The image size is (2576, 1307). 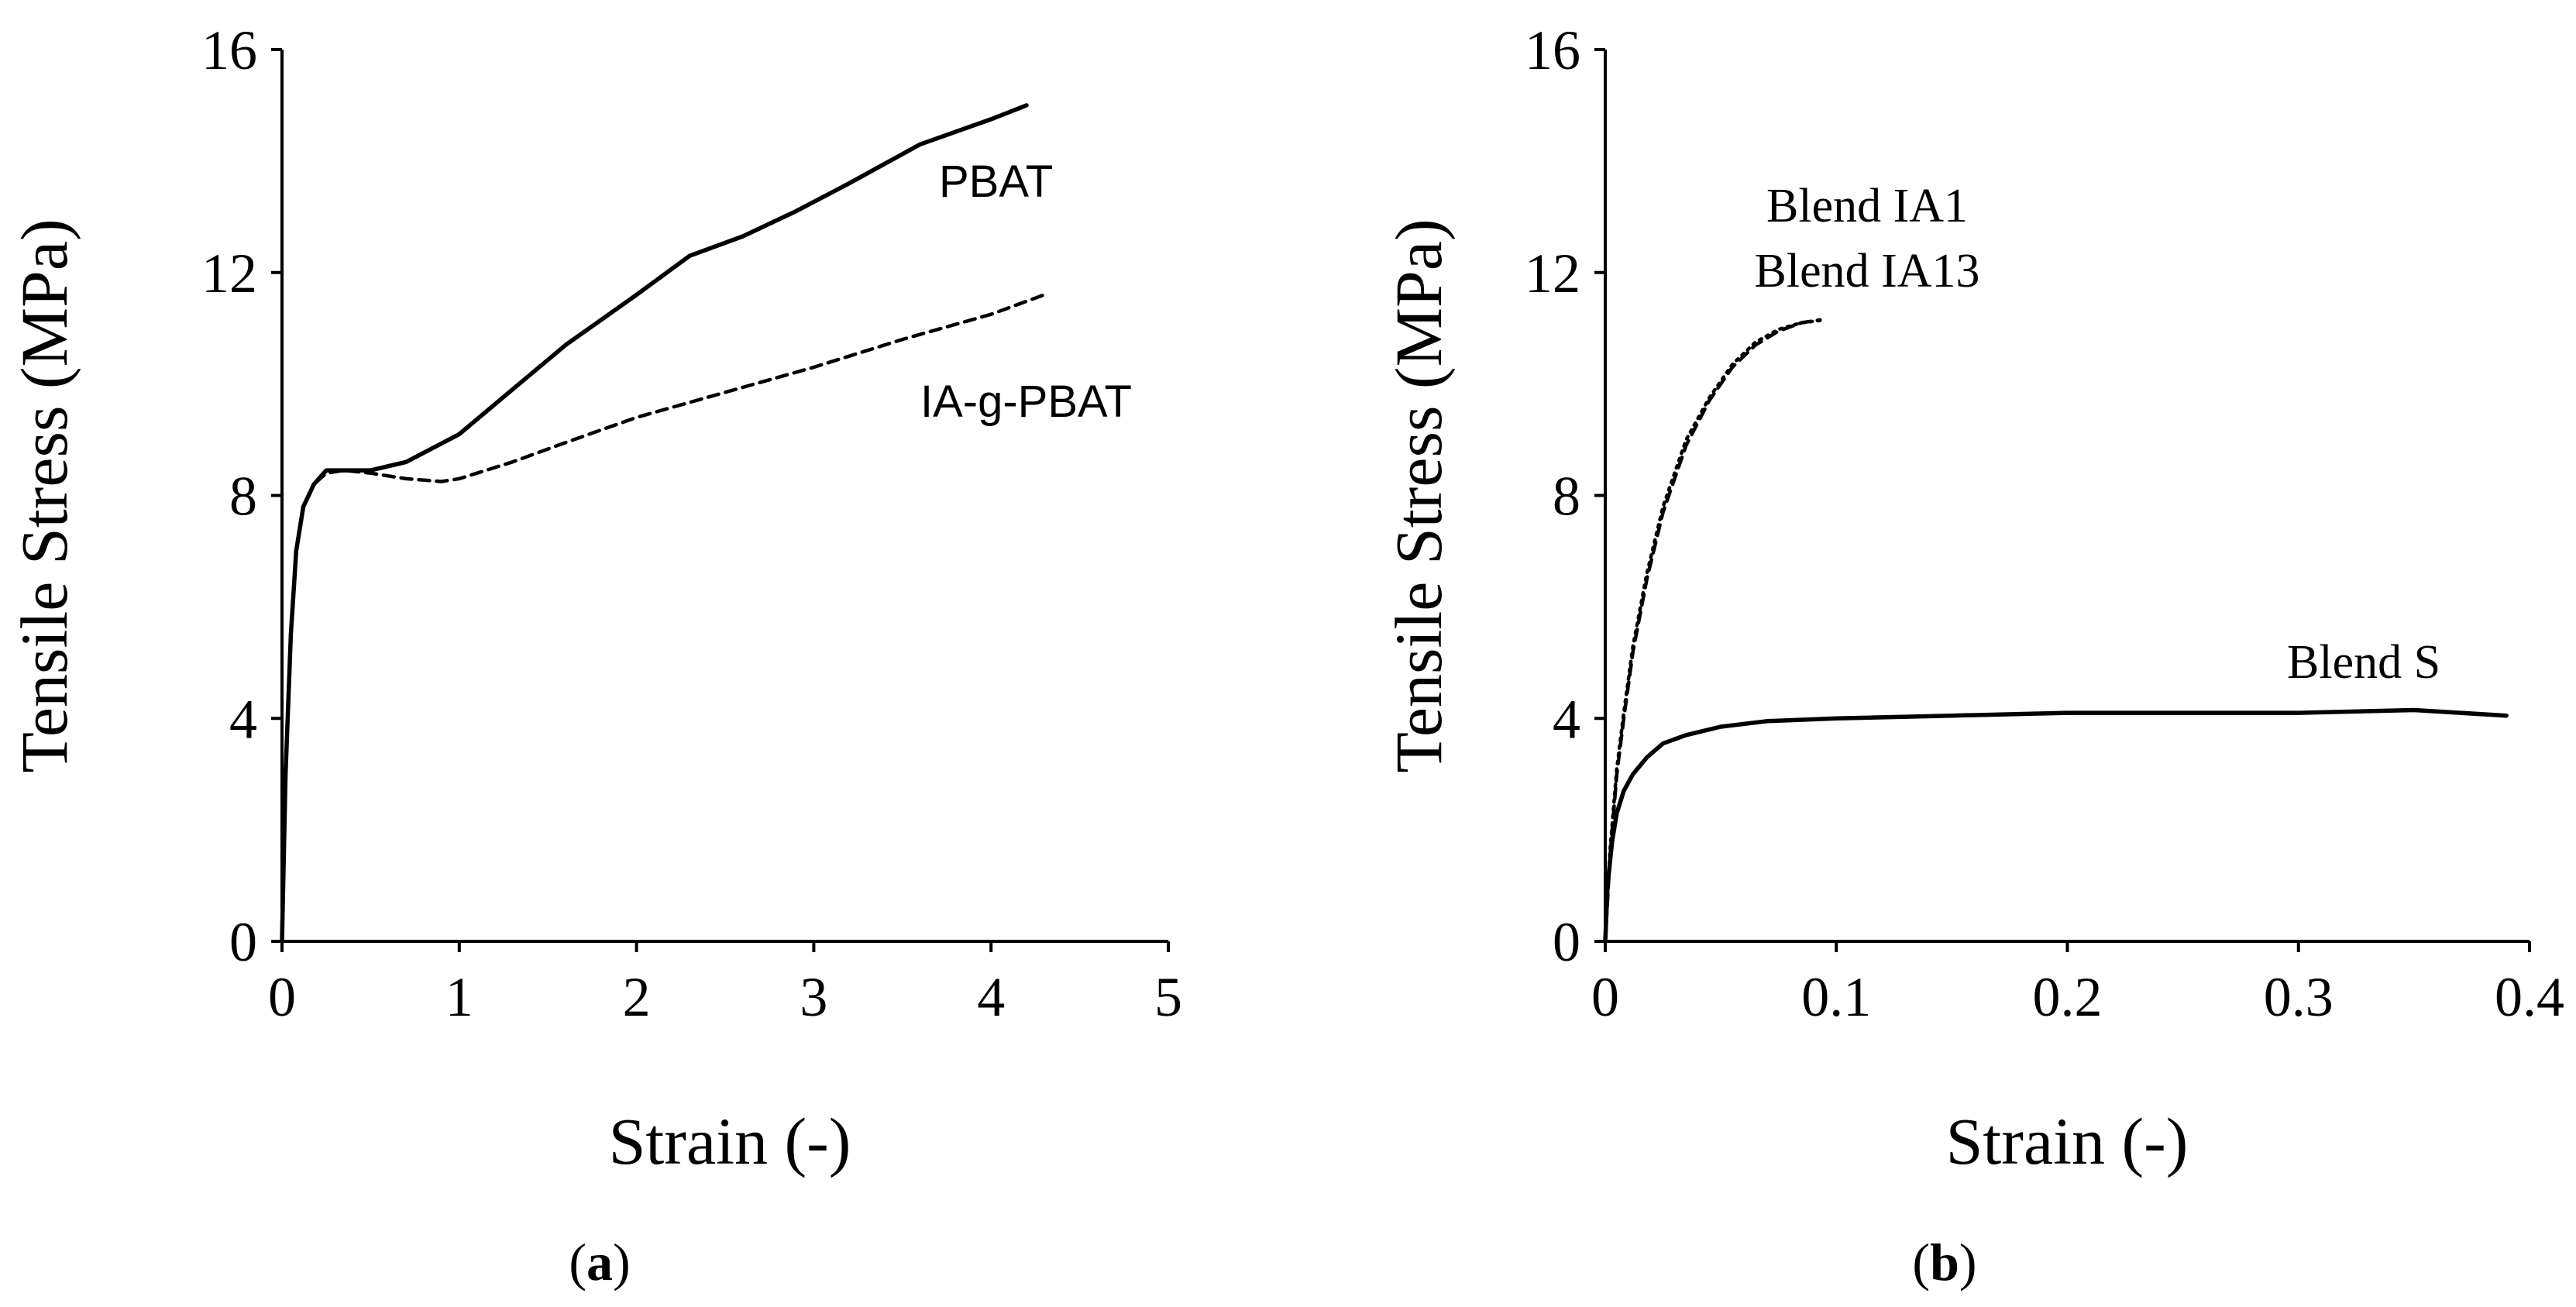 I want to click on series-line-blend-ia13, so click(x=1715, y=631).